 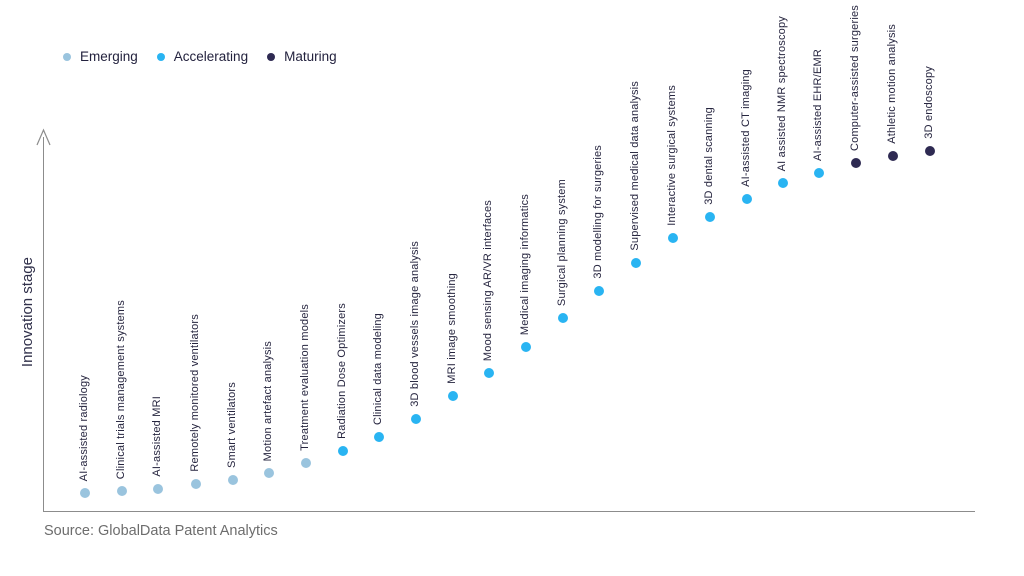 I want to click on y-axis-line, so click(x=43, y=324).